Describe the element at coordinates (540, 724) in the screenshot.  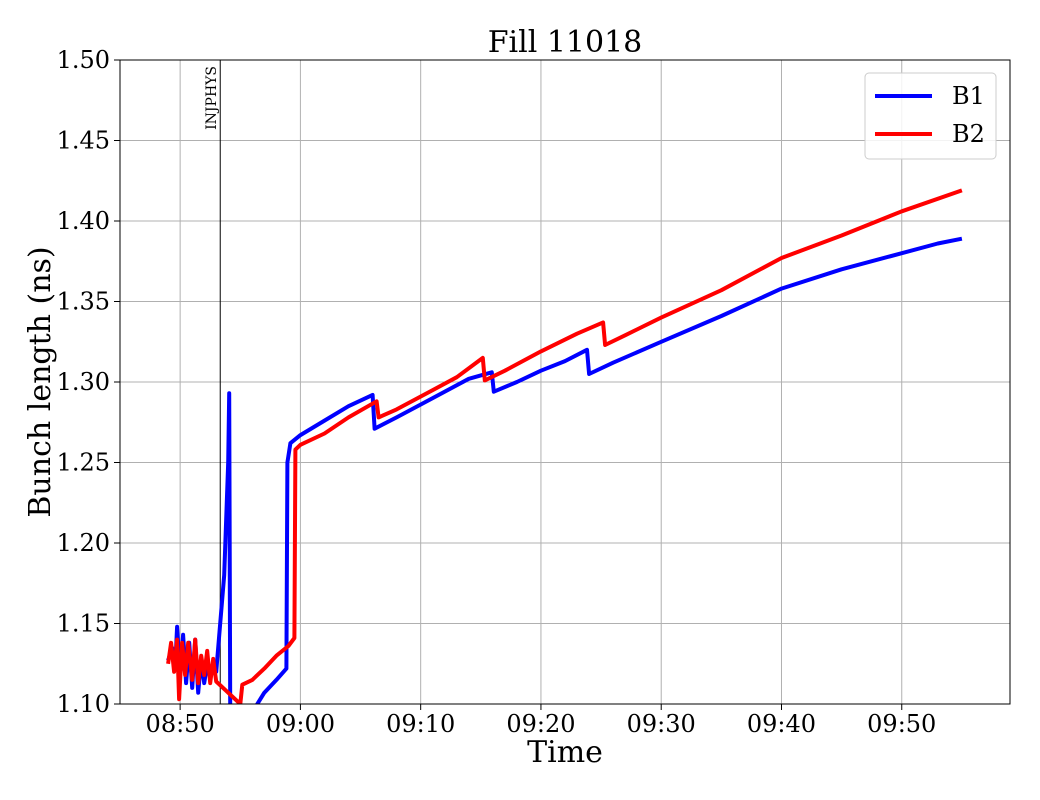
I see `x-tick-label: 09:20` at that location.